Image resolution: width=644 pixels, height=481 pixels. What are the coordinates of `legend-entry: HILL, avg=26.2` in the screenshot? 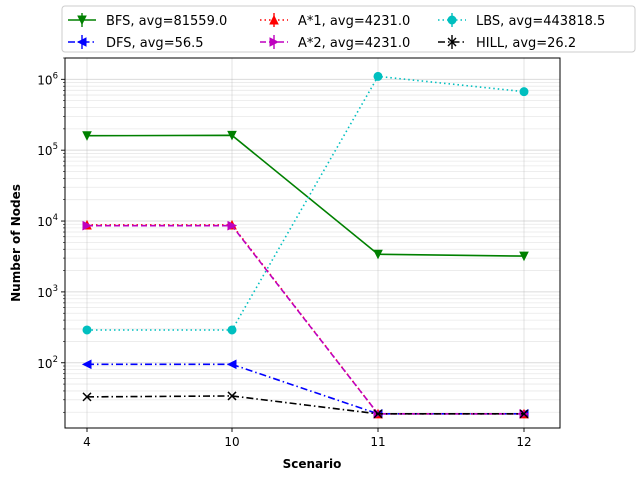 It's located at (507, 43).